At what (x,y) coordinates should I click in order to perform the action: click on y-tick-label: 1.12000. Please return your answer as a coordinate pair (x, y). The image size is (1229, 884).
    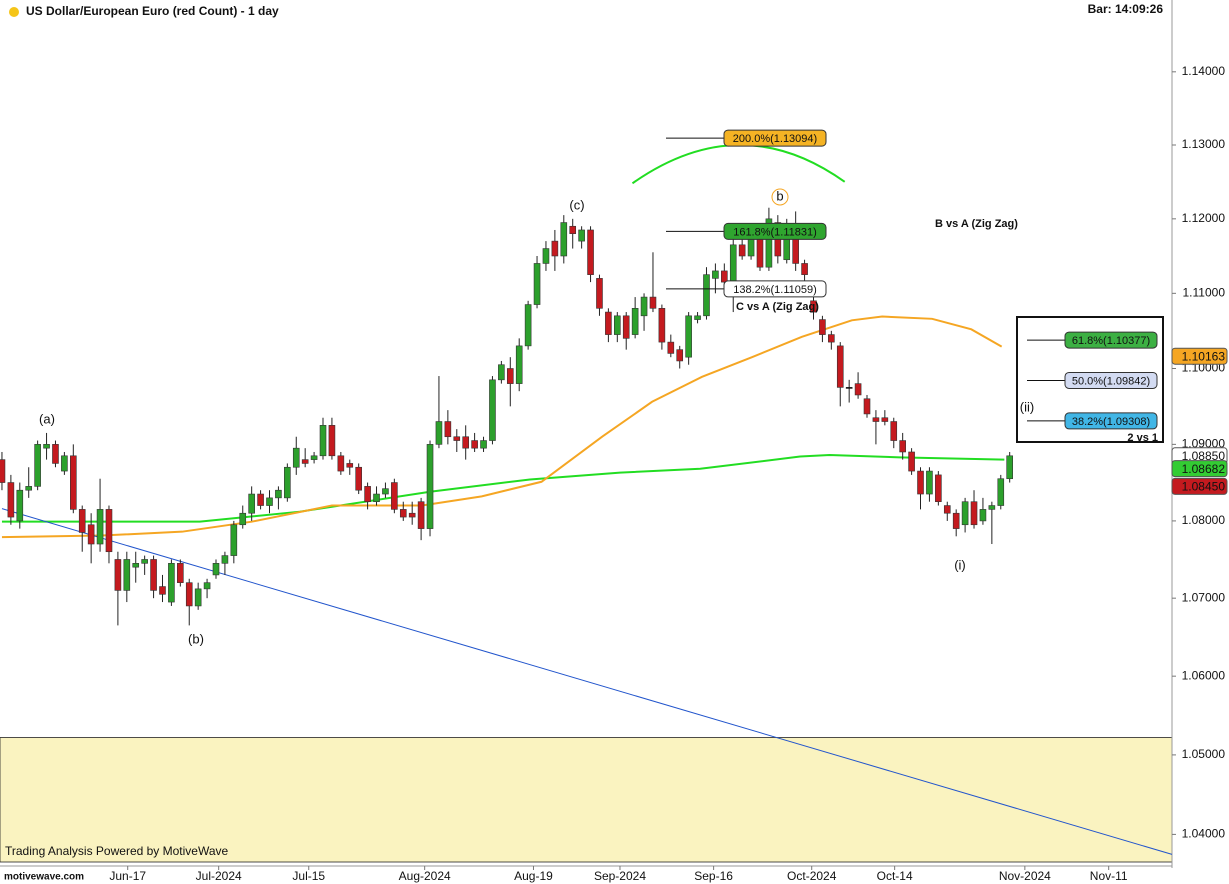
    Looking at the image, I should click on (1204, 218).